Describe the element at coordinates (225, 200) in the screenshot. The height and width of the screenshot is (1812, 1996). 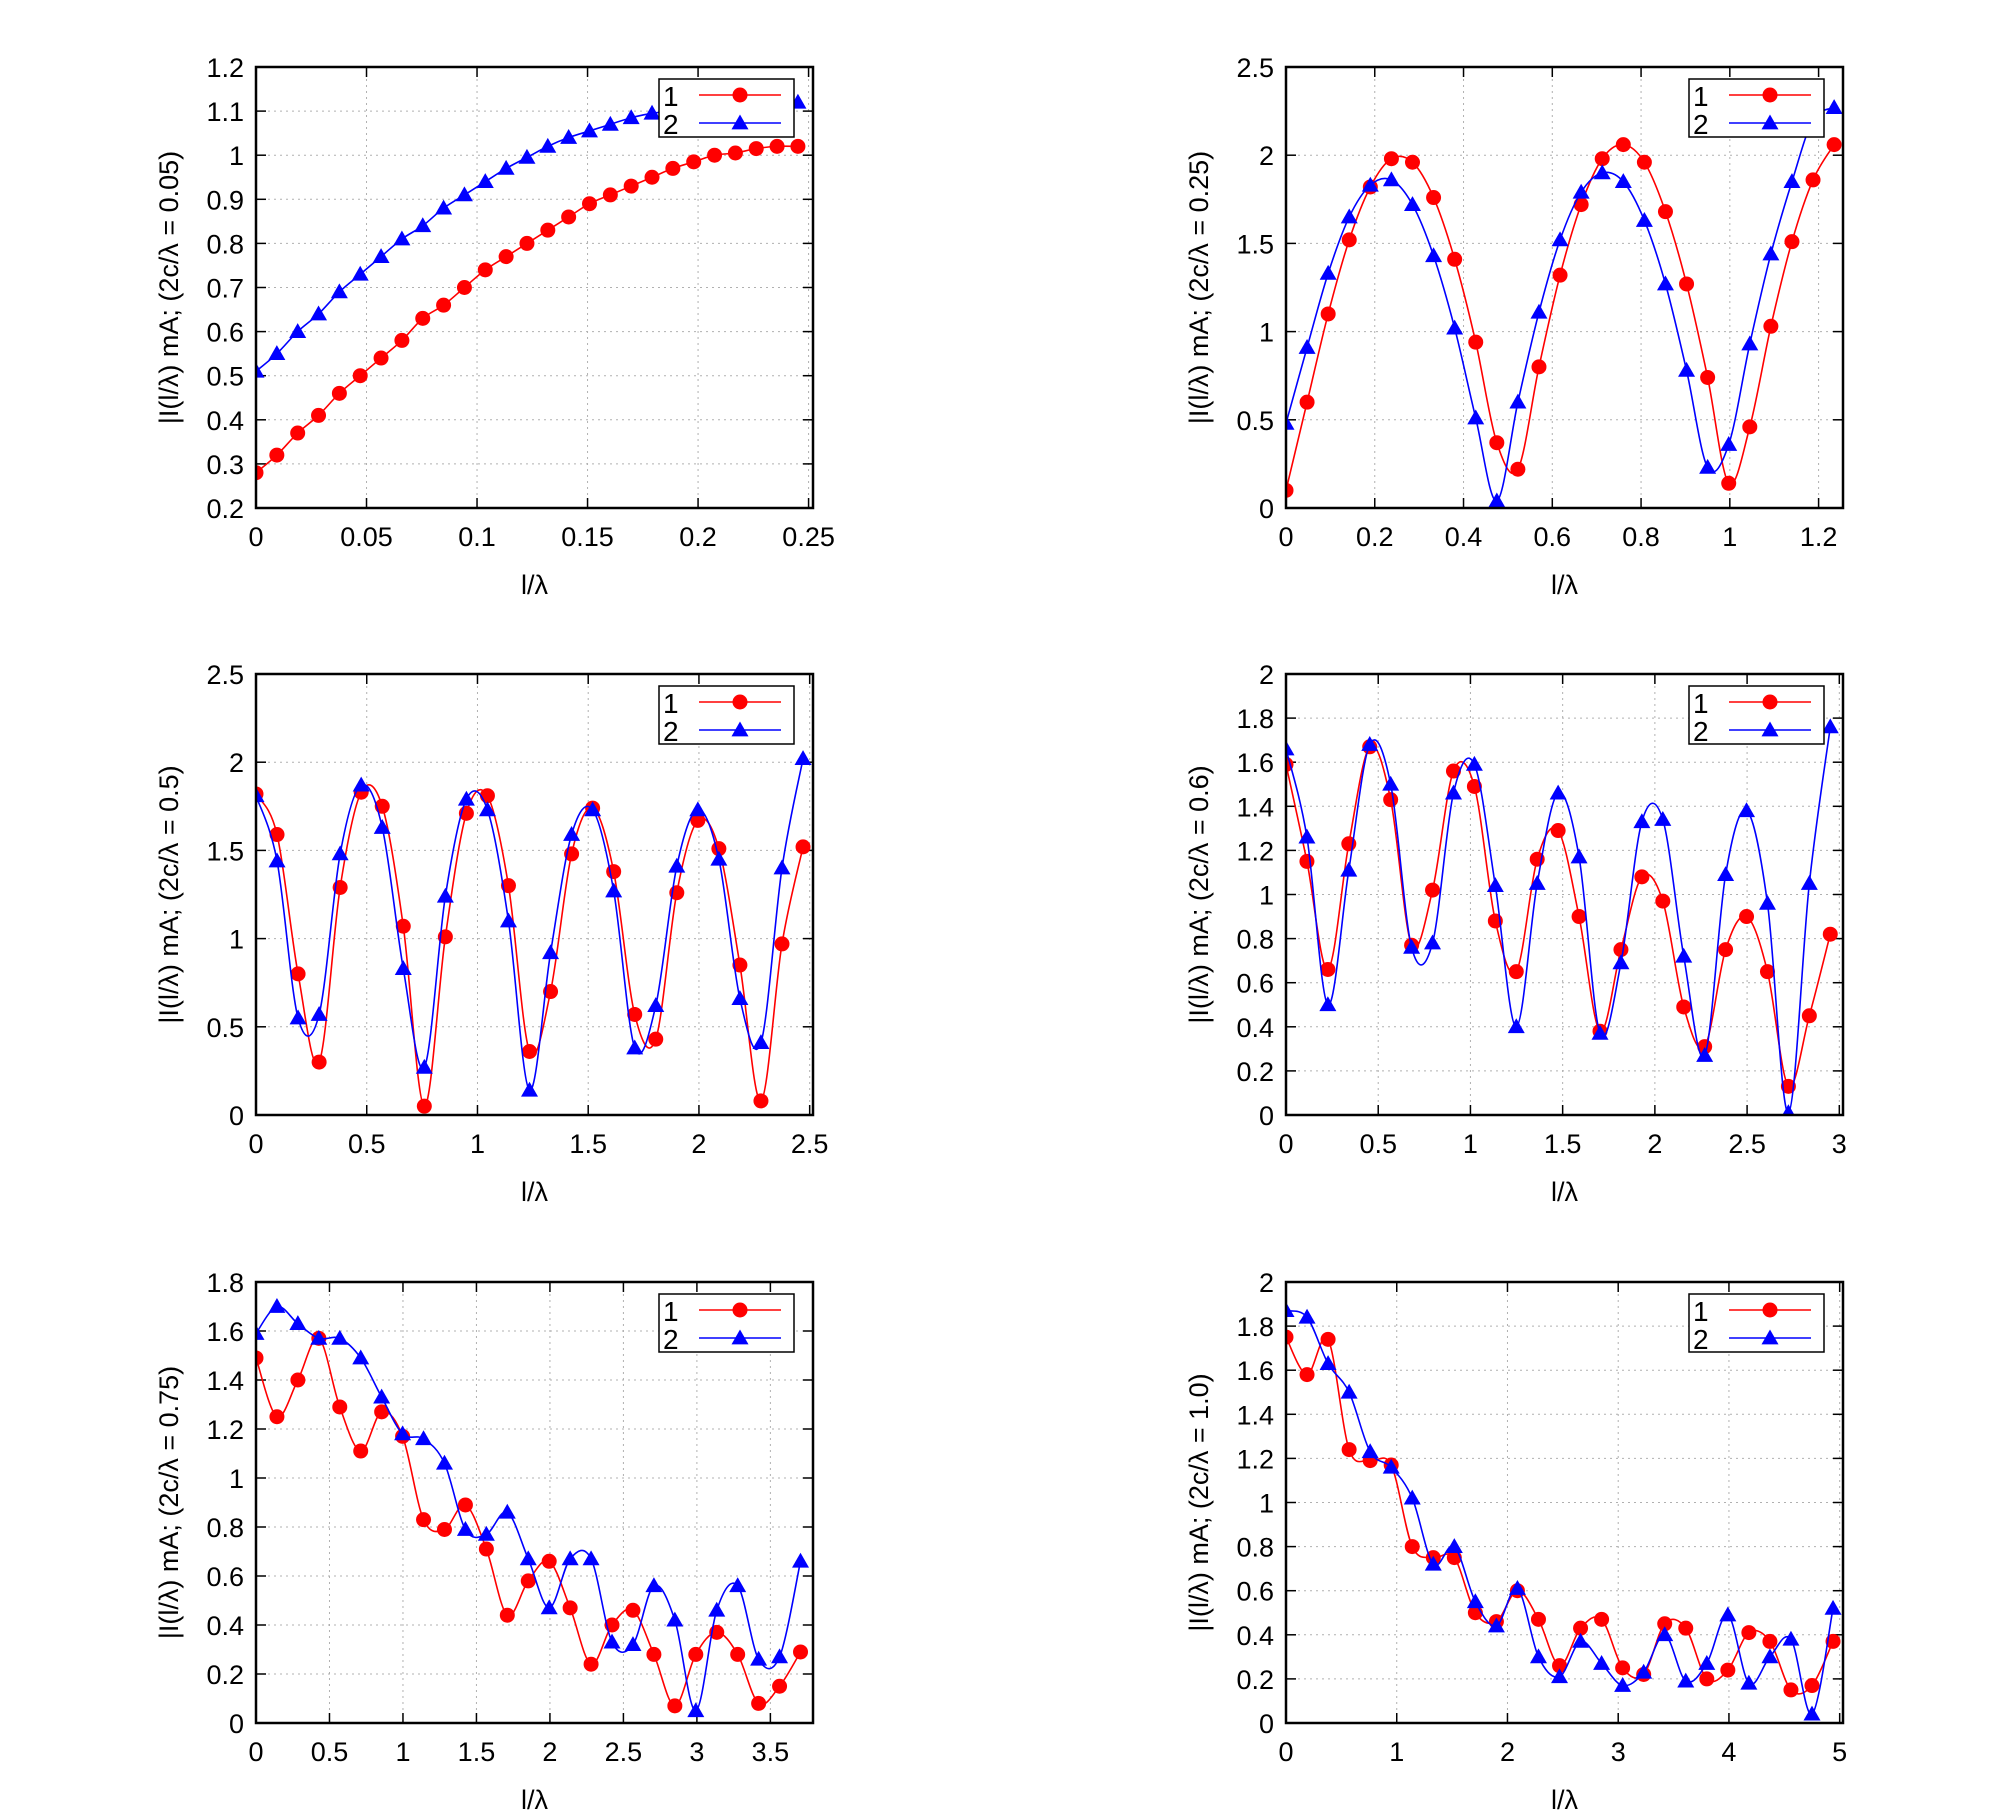
I see `y-tick-label: 0.9` at that location.